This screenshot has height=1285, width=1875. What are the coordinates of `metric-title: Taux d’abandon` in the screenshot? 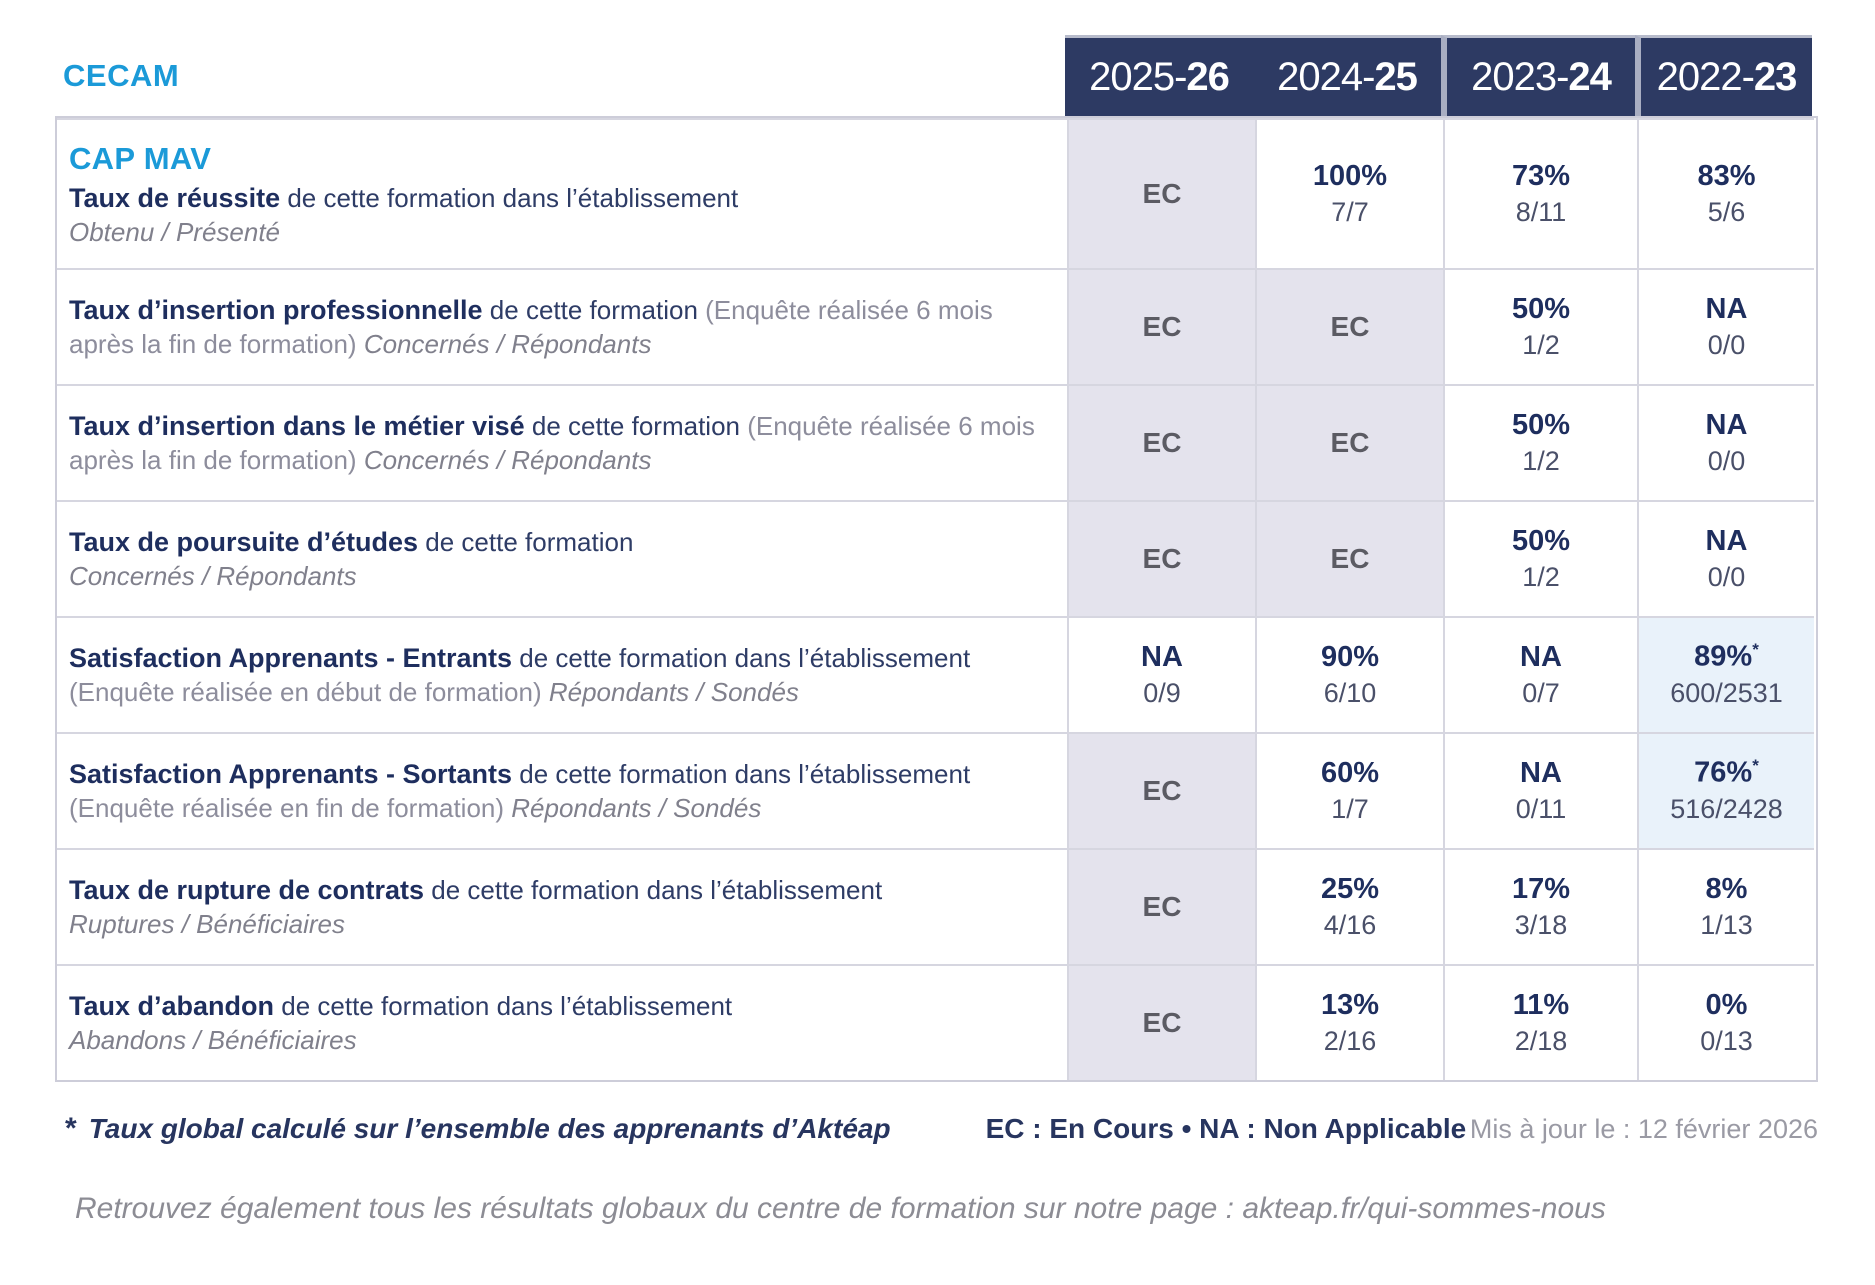 It's located at (172, 1006).